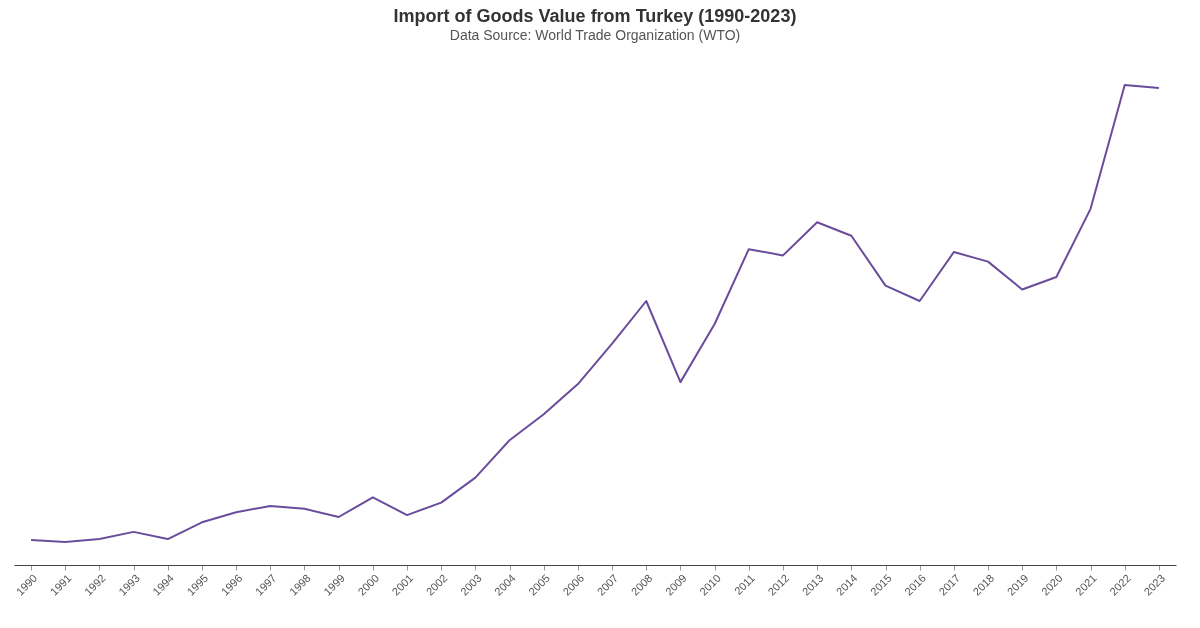  What do you see at coordinates (595, 16) in the screenshot?
I see `chart-title: Import of Goods Value from Turkey (1990-2023)` at bounding box center [595, 16].